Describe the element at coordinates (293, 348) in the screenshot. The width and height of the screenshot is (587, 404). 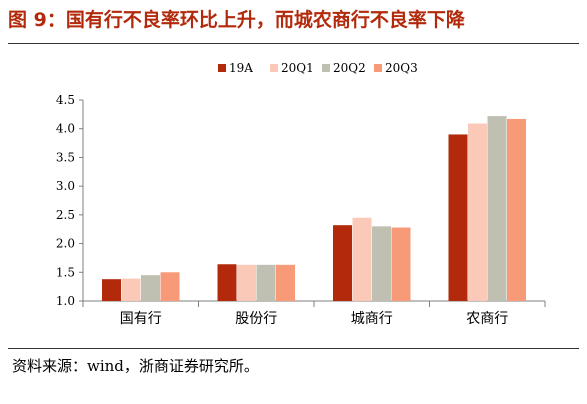
I see `source-divider` at that location.